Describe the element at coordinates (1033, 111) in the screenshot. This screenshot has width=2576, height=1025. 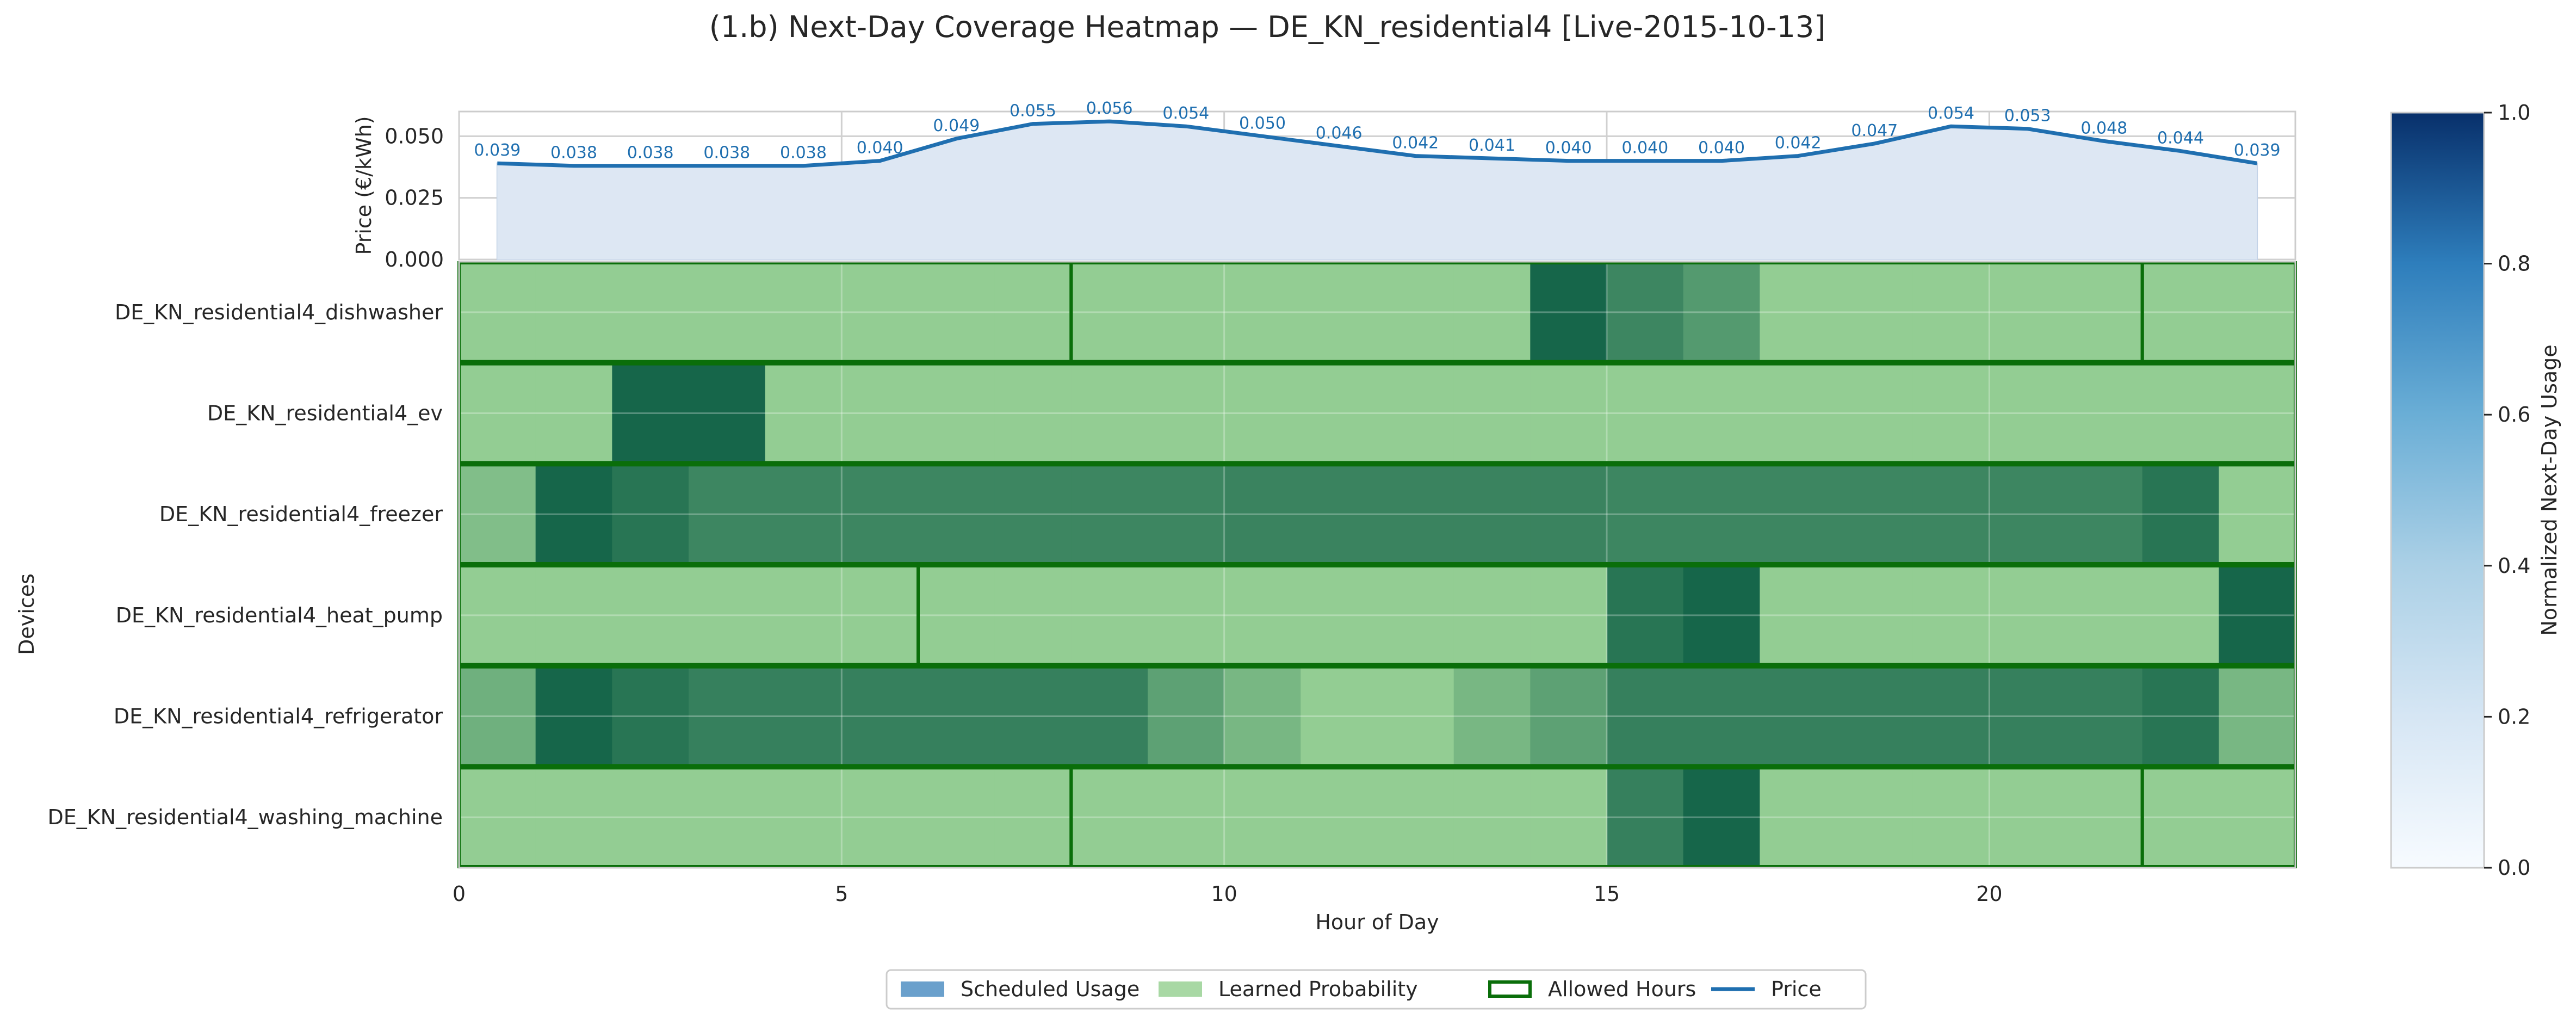
I see `price-data-label: 0.055` at that location.